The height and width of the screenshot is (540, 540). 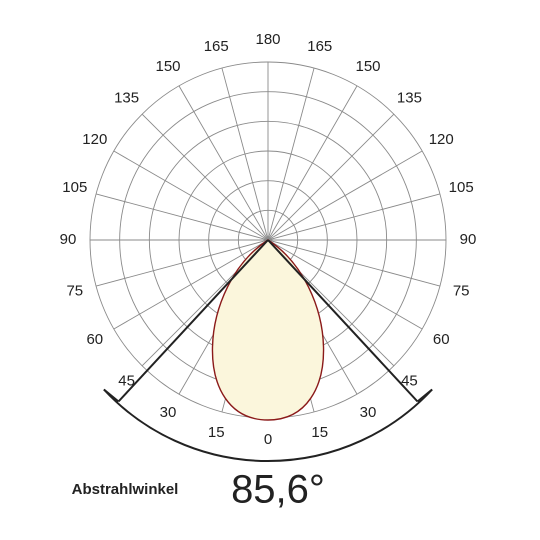 I want to click on angle-label: 180, so click(x=267, y=39).